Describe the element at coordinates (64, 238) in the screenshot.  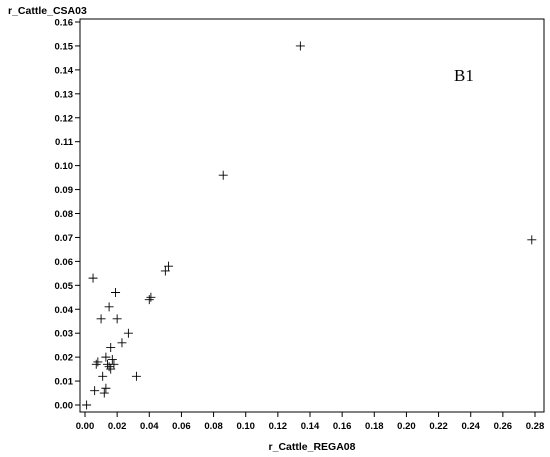
I see `y-tick-label: 0.07` at that location.